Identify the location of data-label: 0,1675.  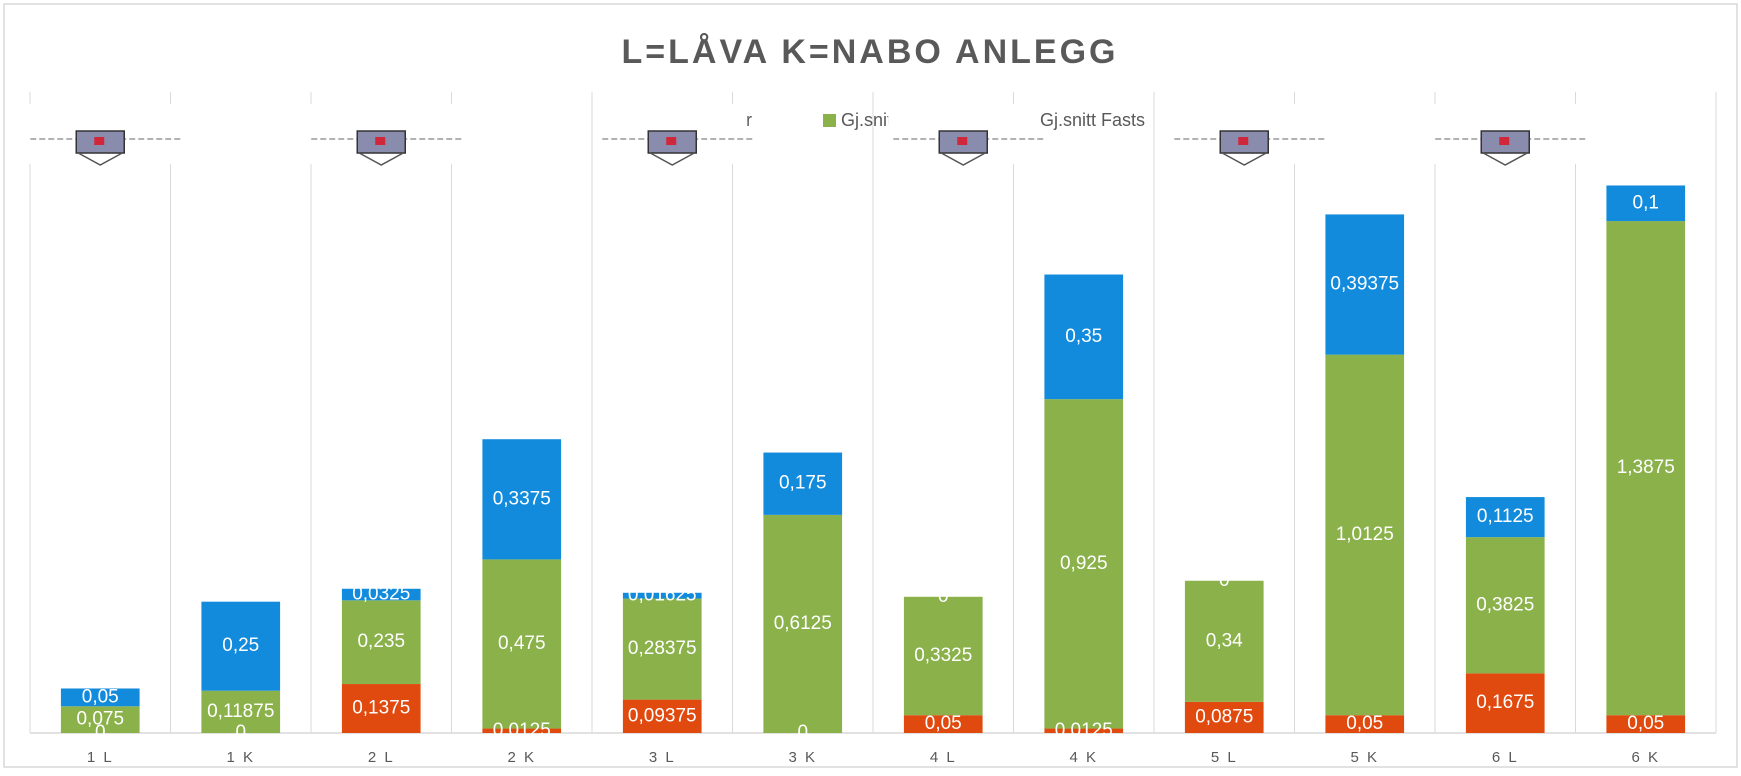
(1505, 702).